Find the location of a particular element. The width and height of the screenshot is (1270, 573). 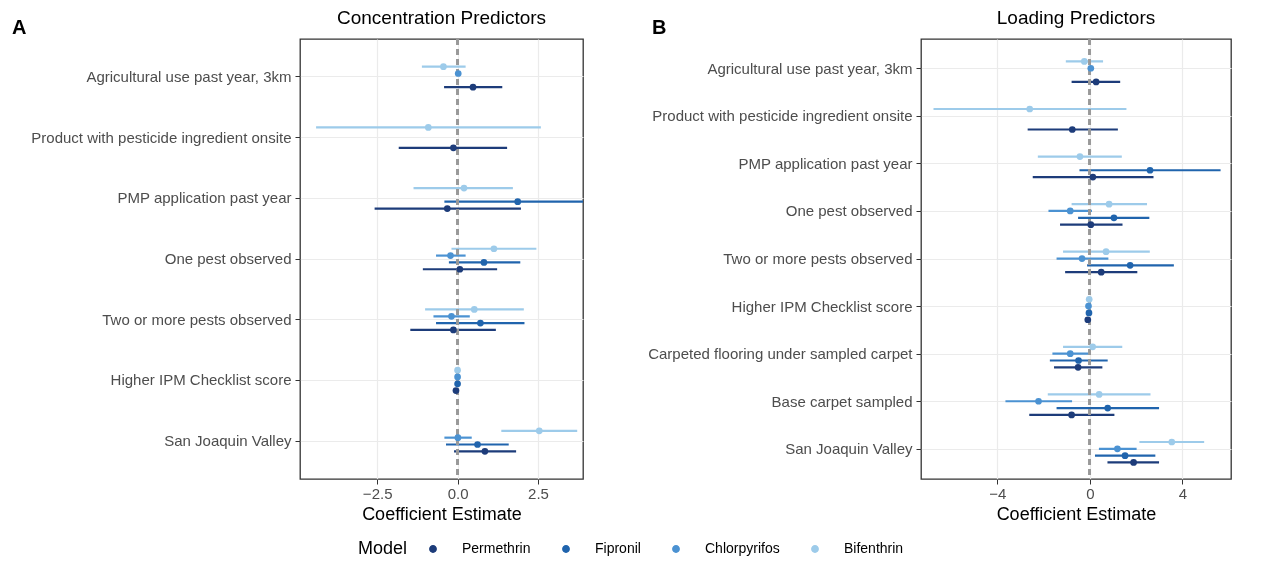

x-tick-label: 4 is located at coordinates (1183, 493).